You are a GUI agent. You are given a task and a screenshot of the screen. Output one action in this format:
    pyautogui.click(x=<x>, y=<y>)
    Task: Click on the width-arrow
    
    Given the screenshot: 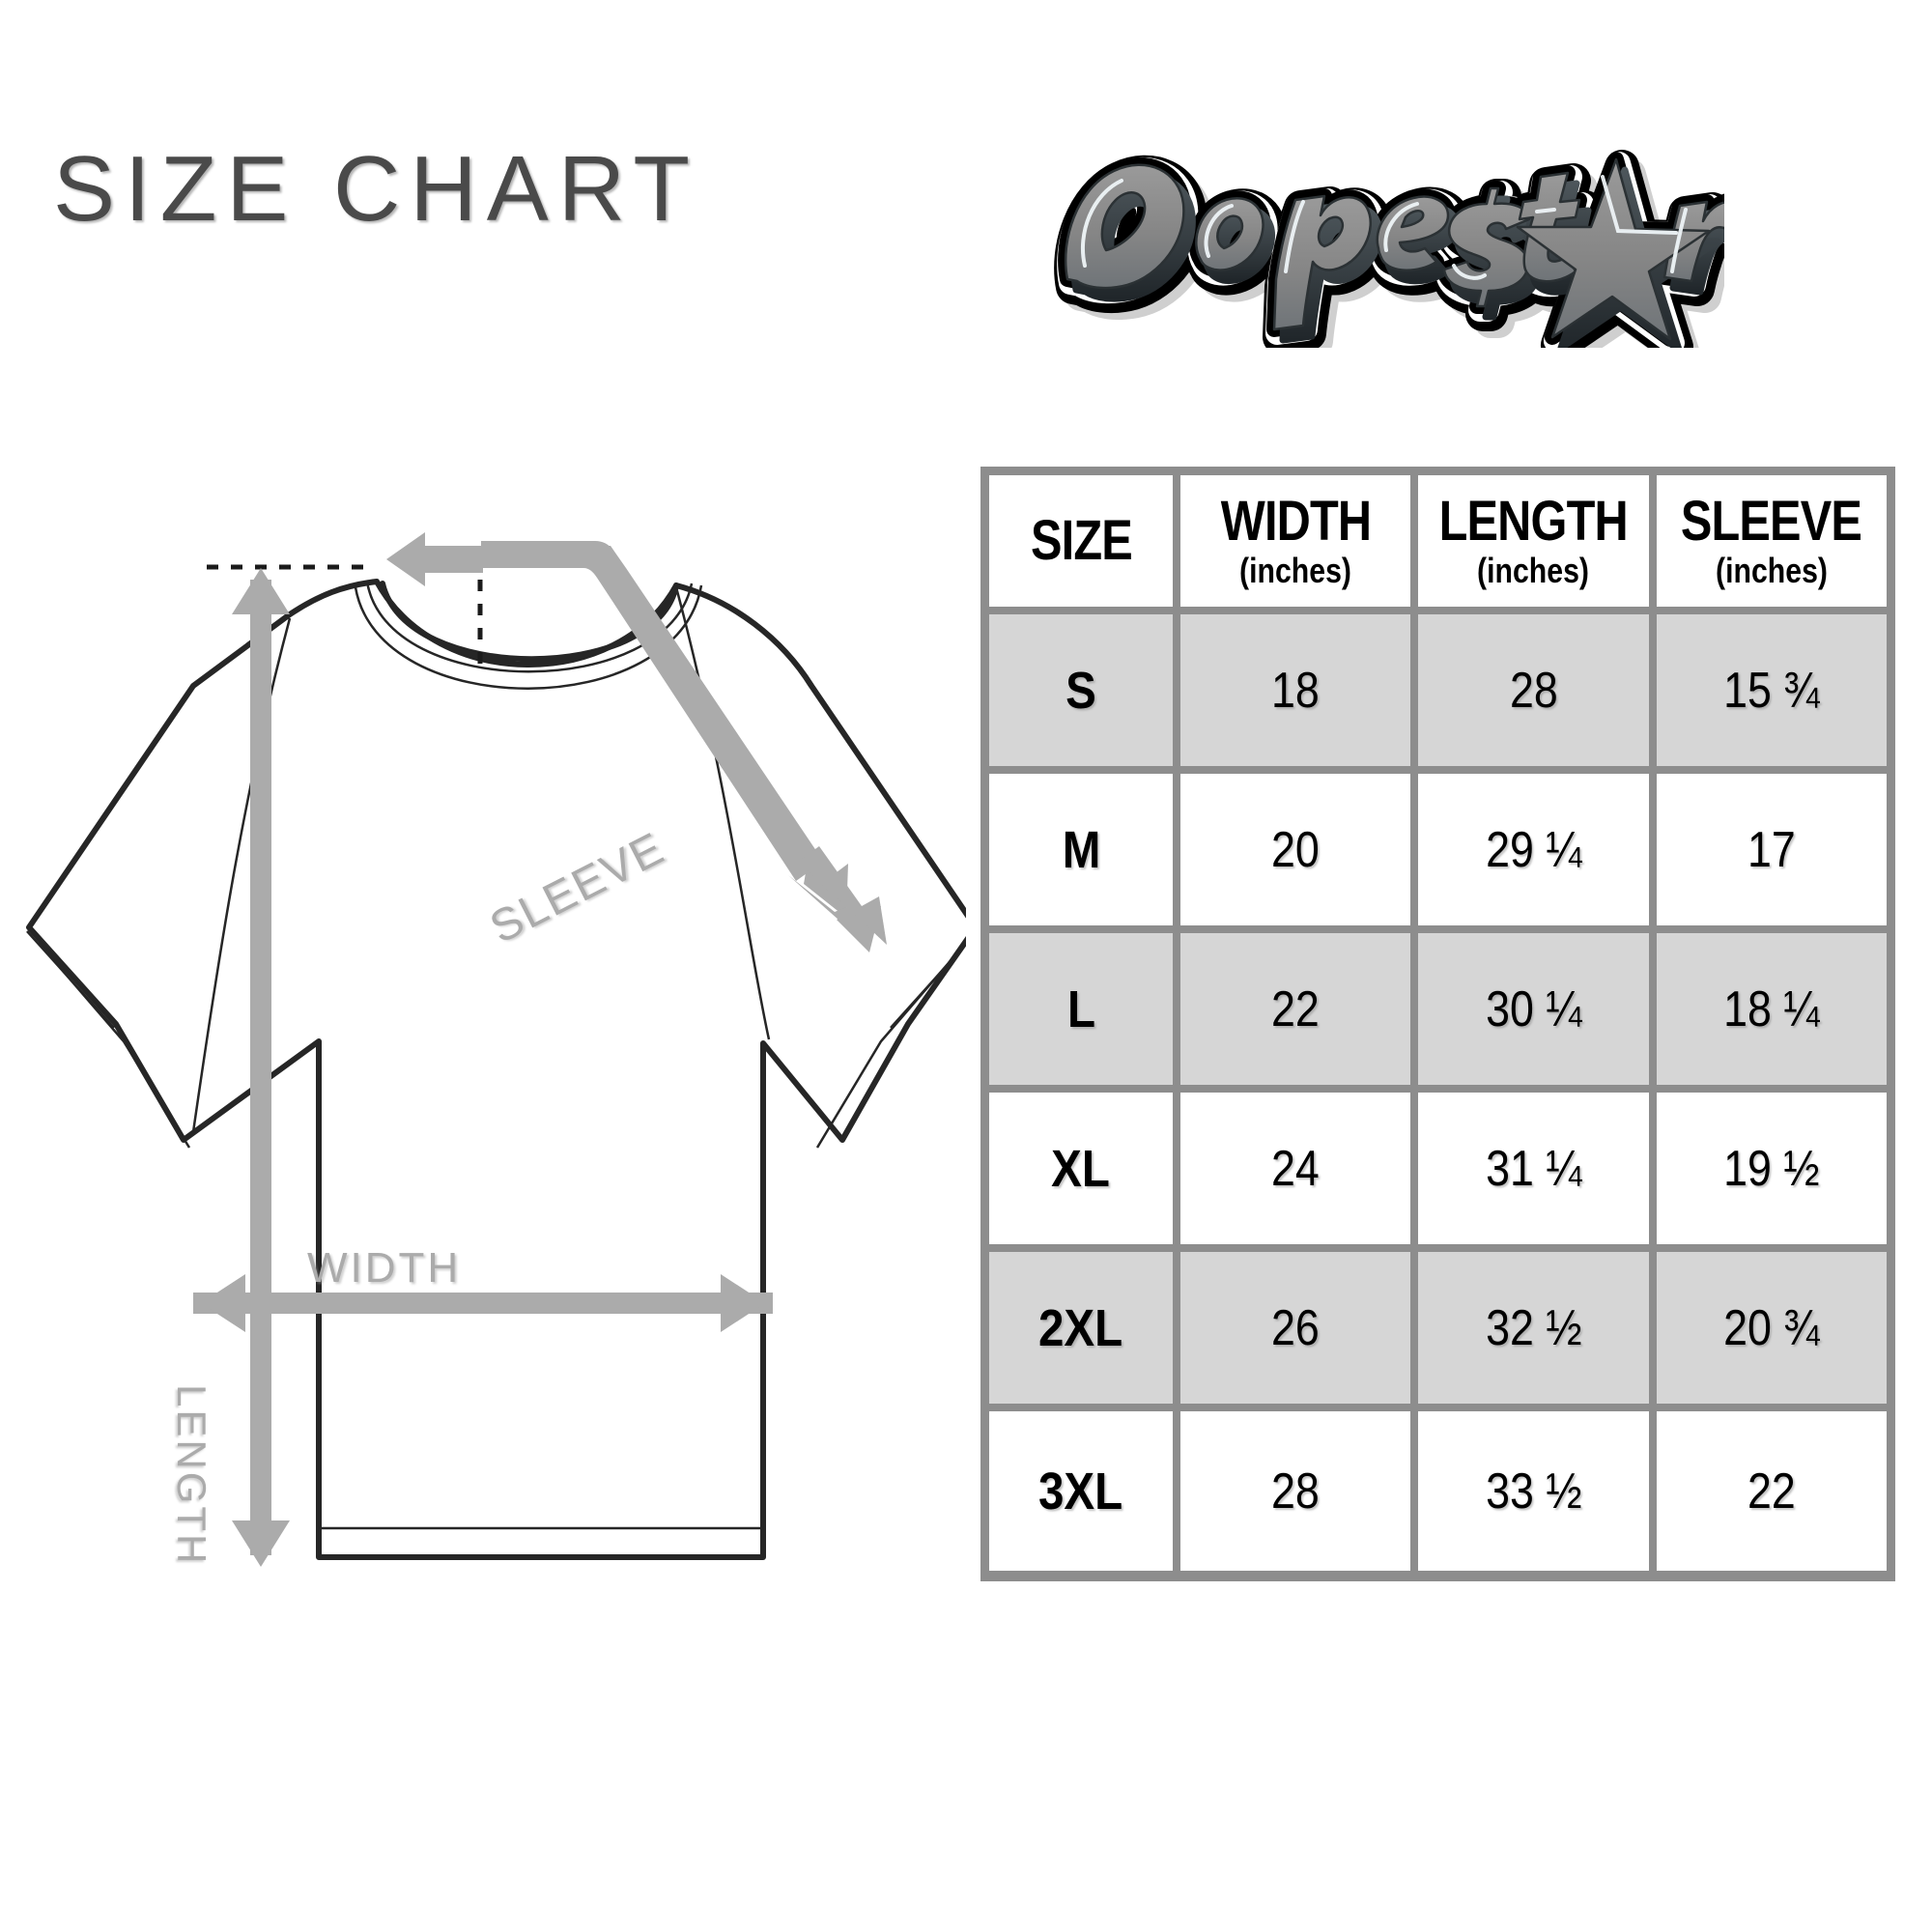 What is the action you would take?
    pyautogui.click(x=483, y=1303)
    